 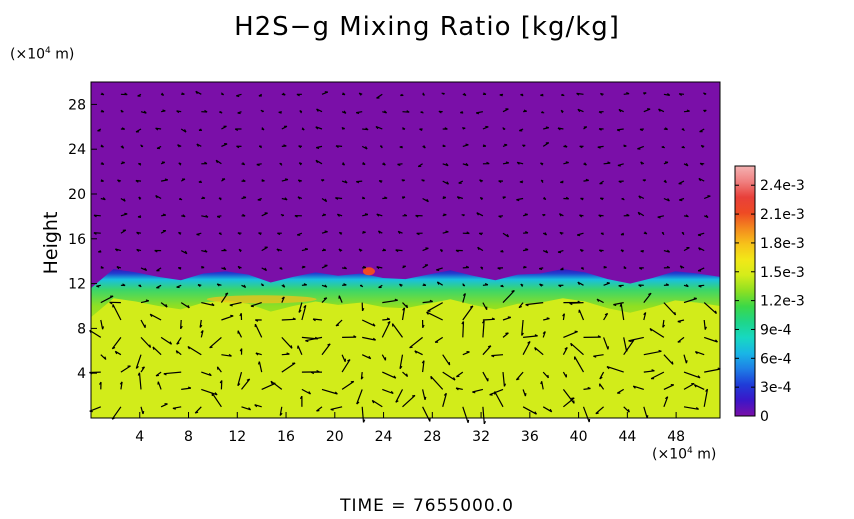 I want to click on y-axis-unit: (×104 m), so click(x=42, y=54).